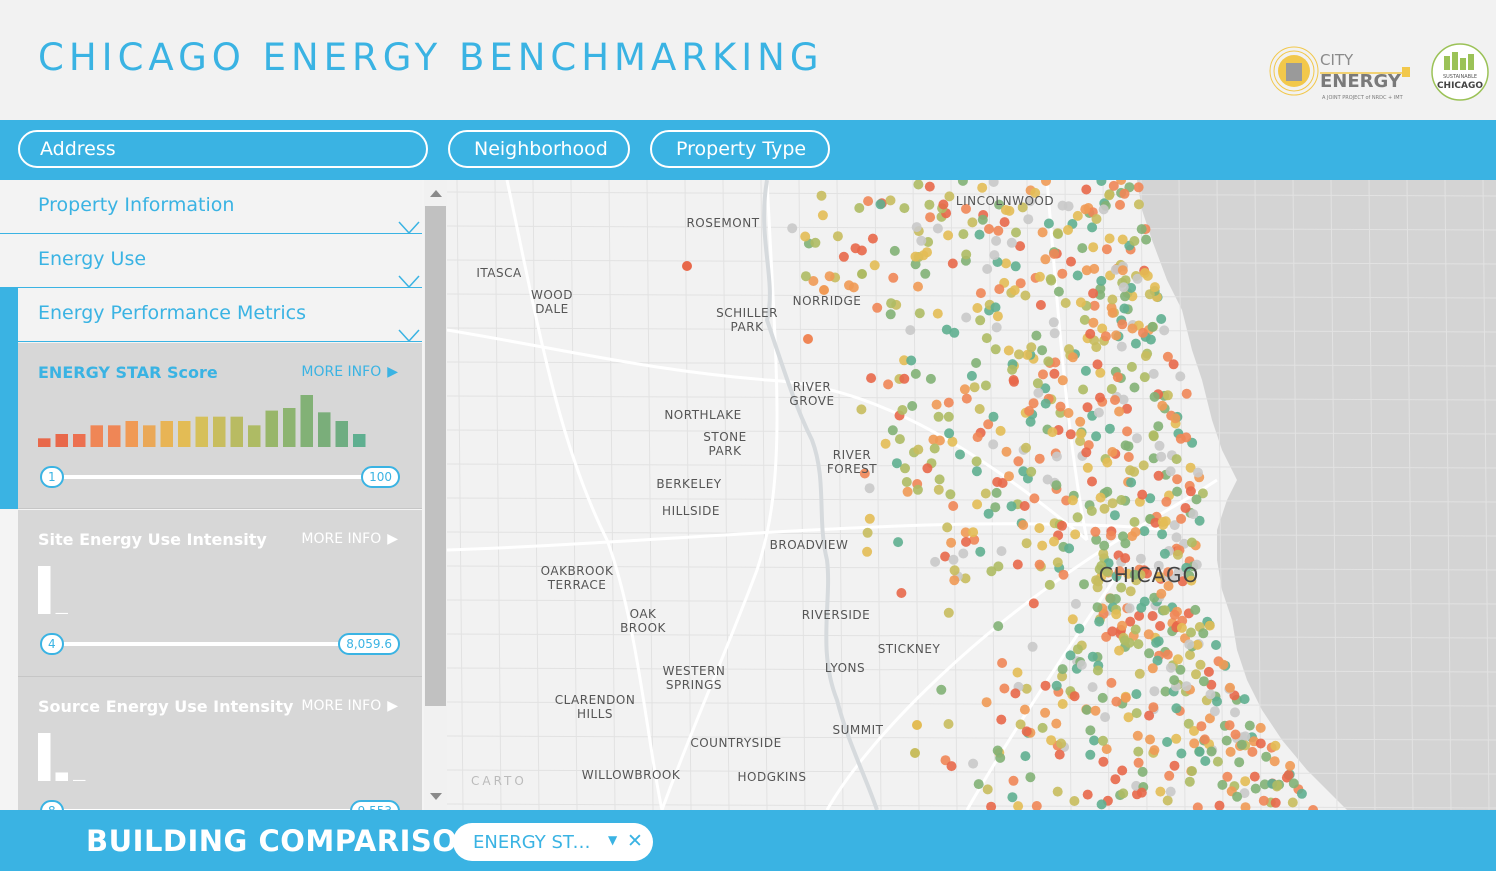 This screenshot has height=871, width=1496. I want to click on scrollbar-thumb, so click(435, 456).